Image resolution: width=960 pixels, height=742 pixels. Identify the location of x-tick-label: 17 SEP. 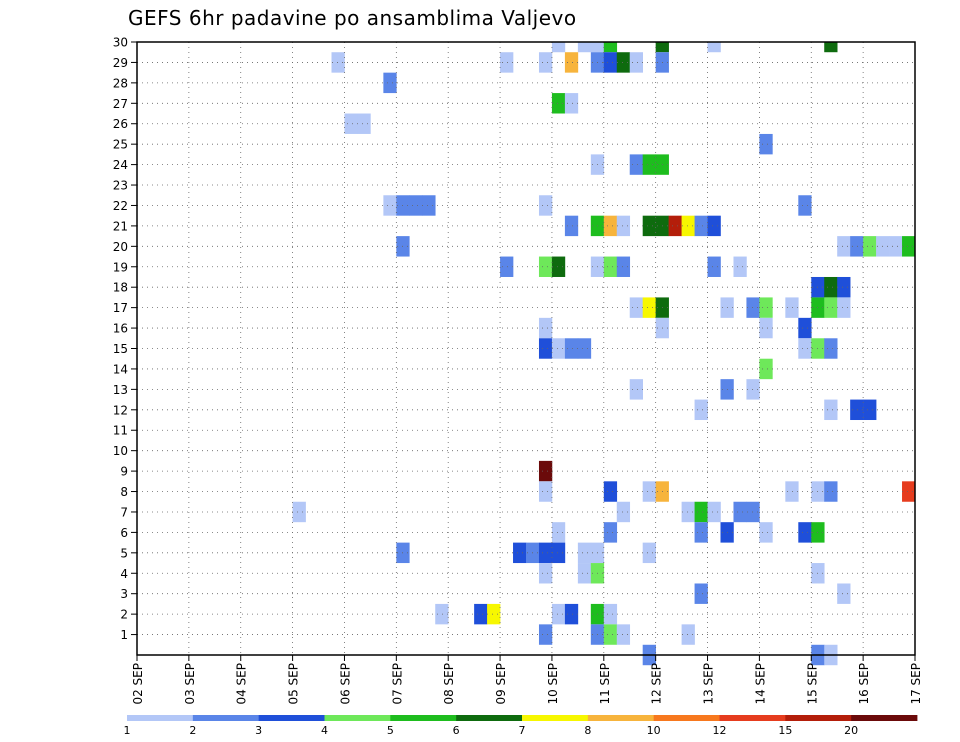
(916, 684).